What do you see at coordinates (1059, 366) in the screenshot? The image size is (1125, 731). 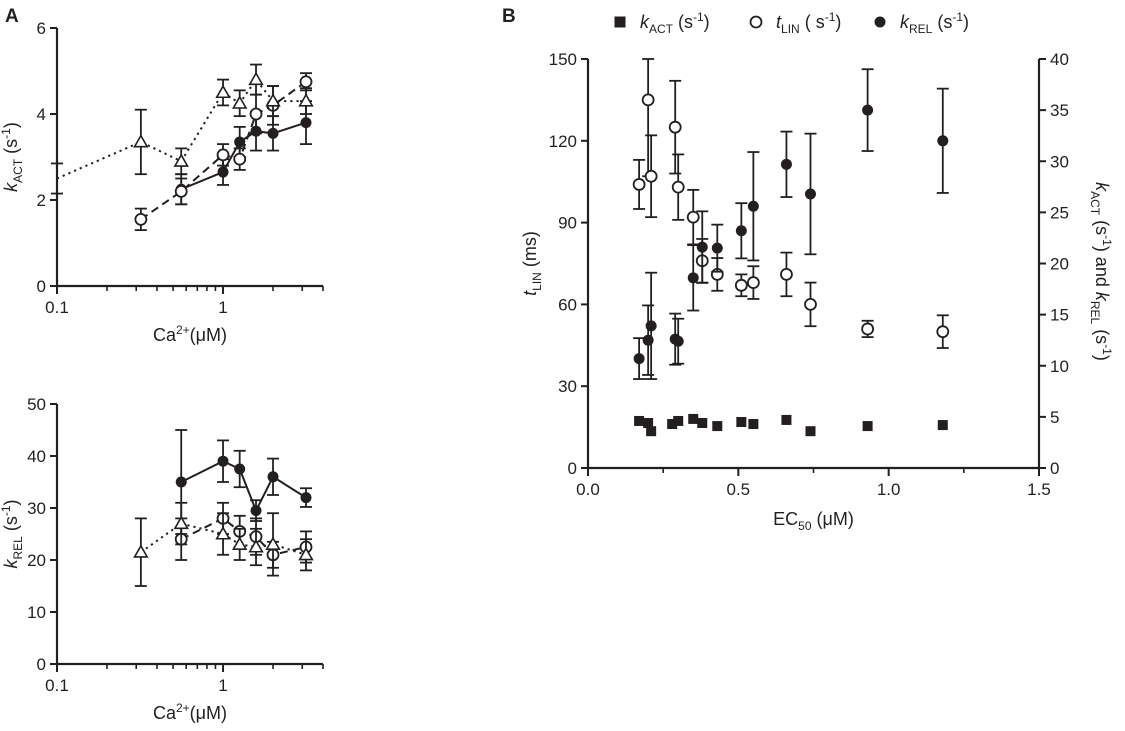 I see `b-right-y-tick-label: 10` at bounding box center [1059, 366].